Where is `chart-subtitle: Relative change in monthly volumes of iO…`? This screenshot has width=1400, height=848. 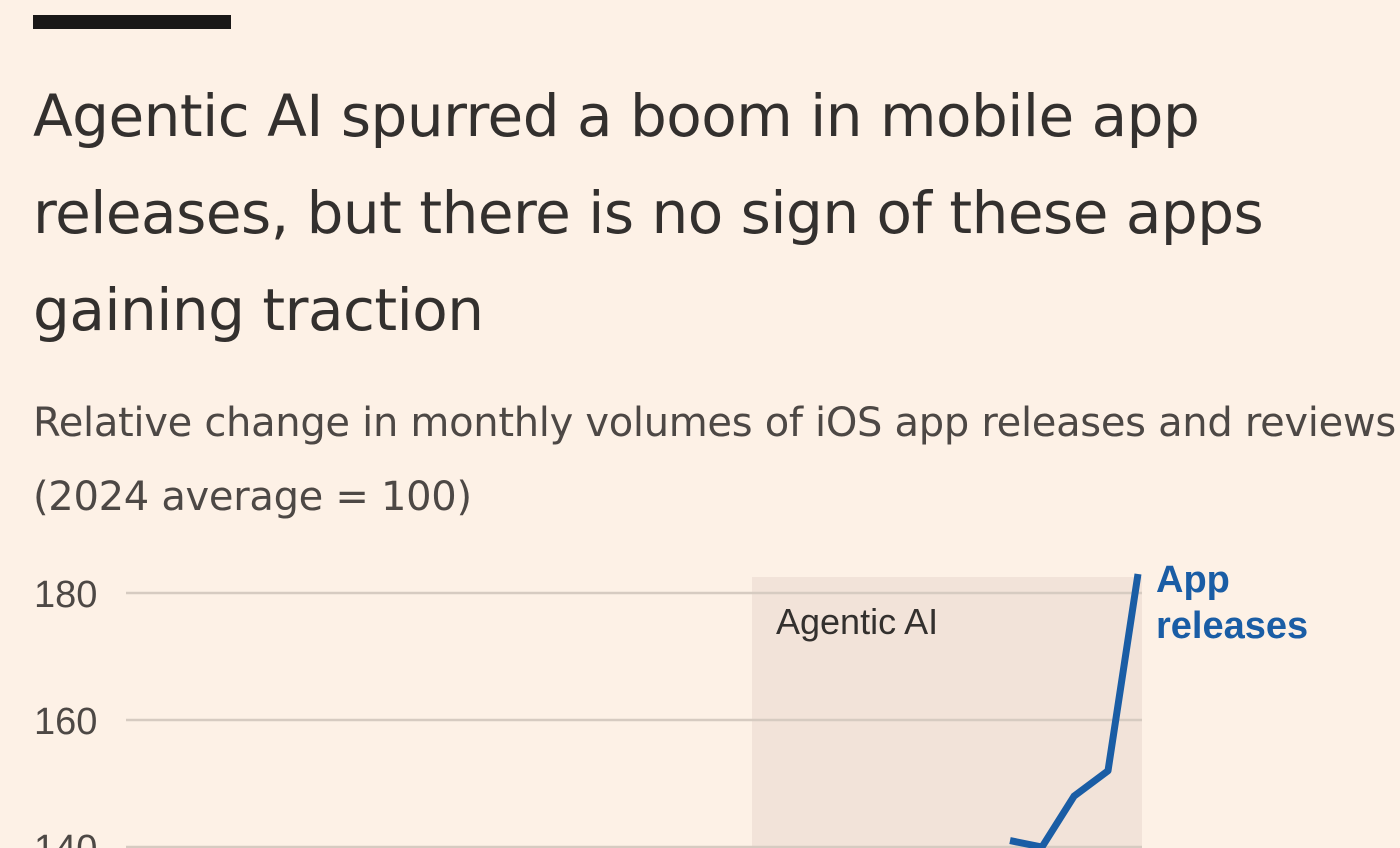 chart-subtitle: Relative change in monthly volumes of iO… is located at coordinates (714, 460).